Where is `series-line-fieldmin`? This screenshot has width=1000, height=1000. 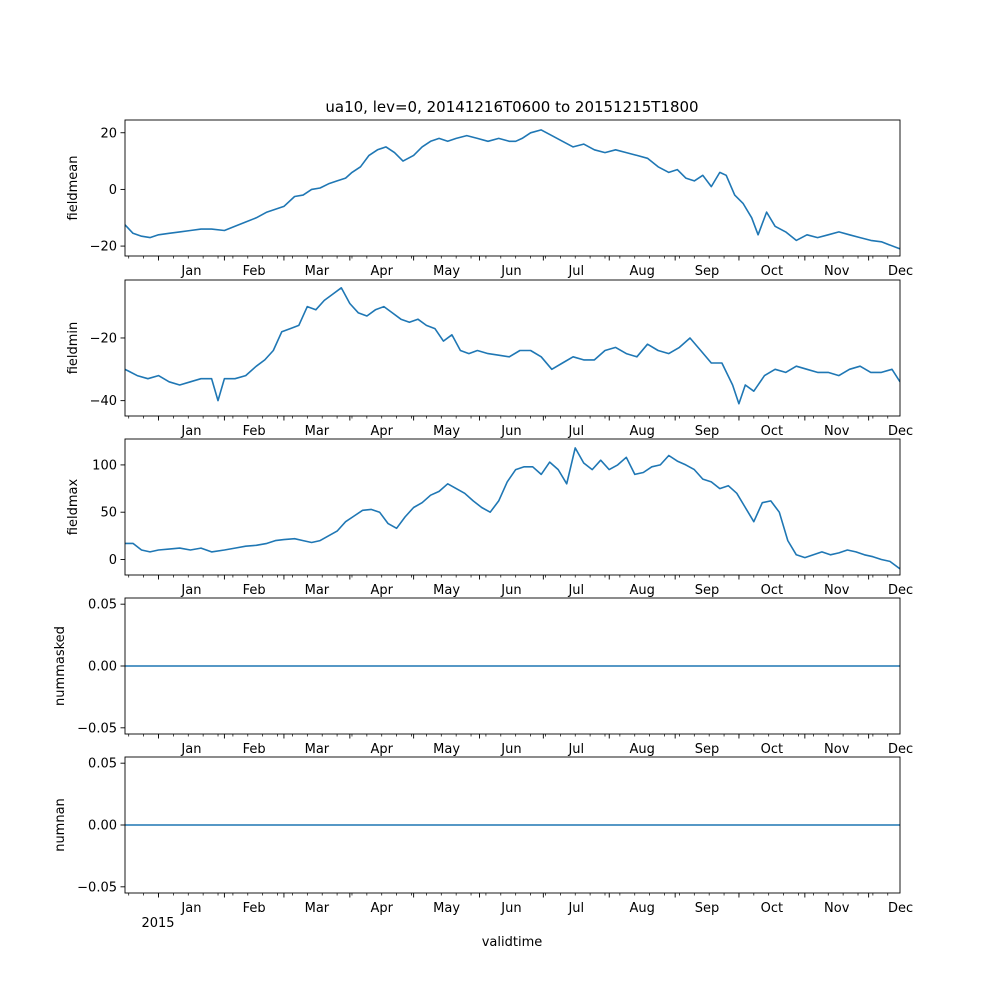
series-line-fieldmin is located at coordinates (512, 345).